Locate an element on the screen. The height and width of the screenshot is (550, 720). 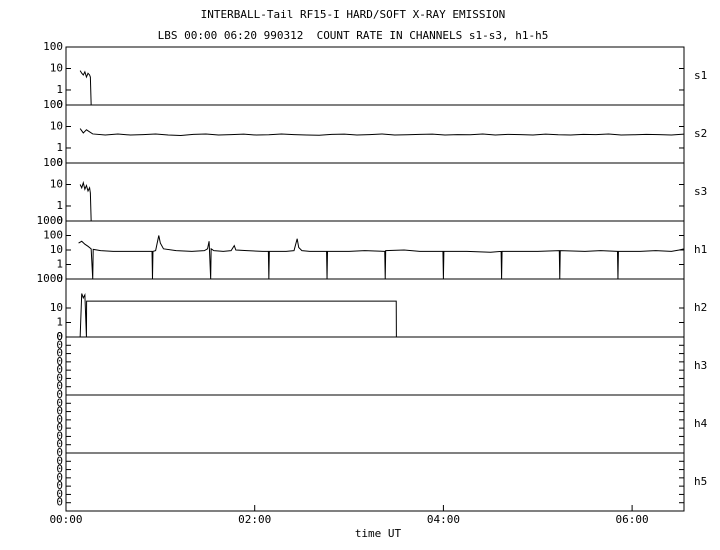
panel-label: s2 is located at coordinates (700, 133).